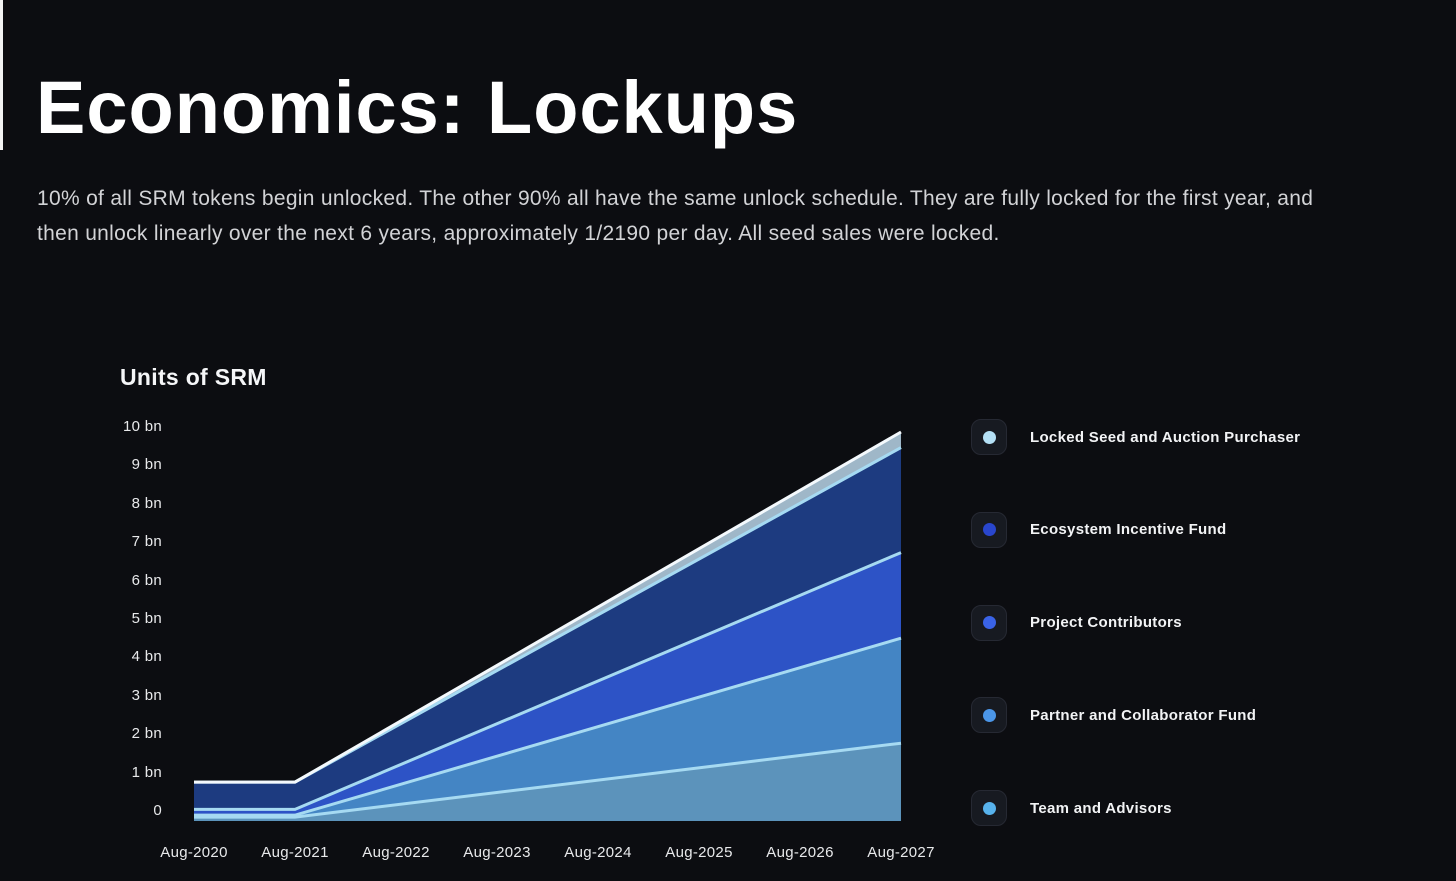 This screenshot has width=1456, height=881. I want to click on y-axis-tick-label: 9 bn, so click(146, 465).